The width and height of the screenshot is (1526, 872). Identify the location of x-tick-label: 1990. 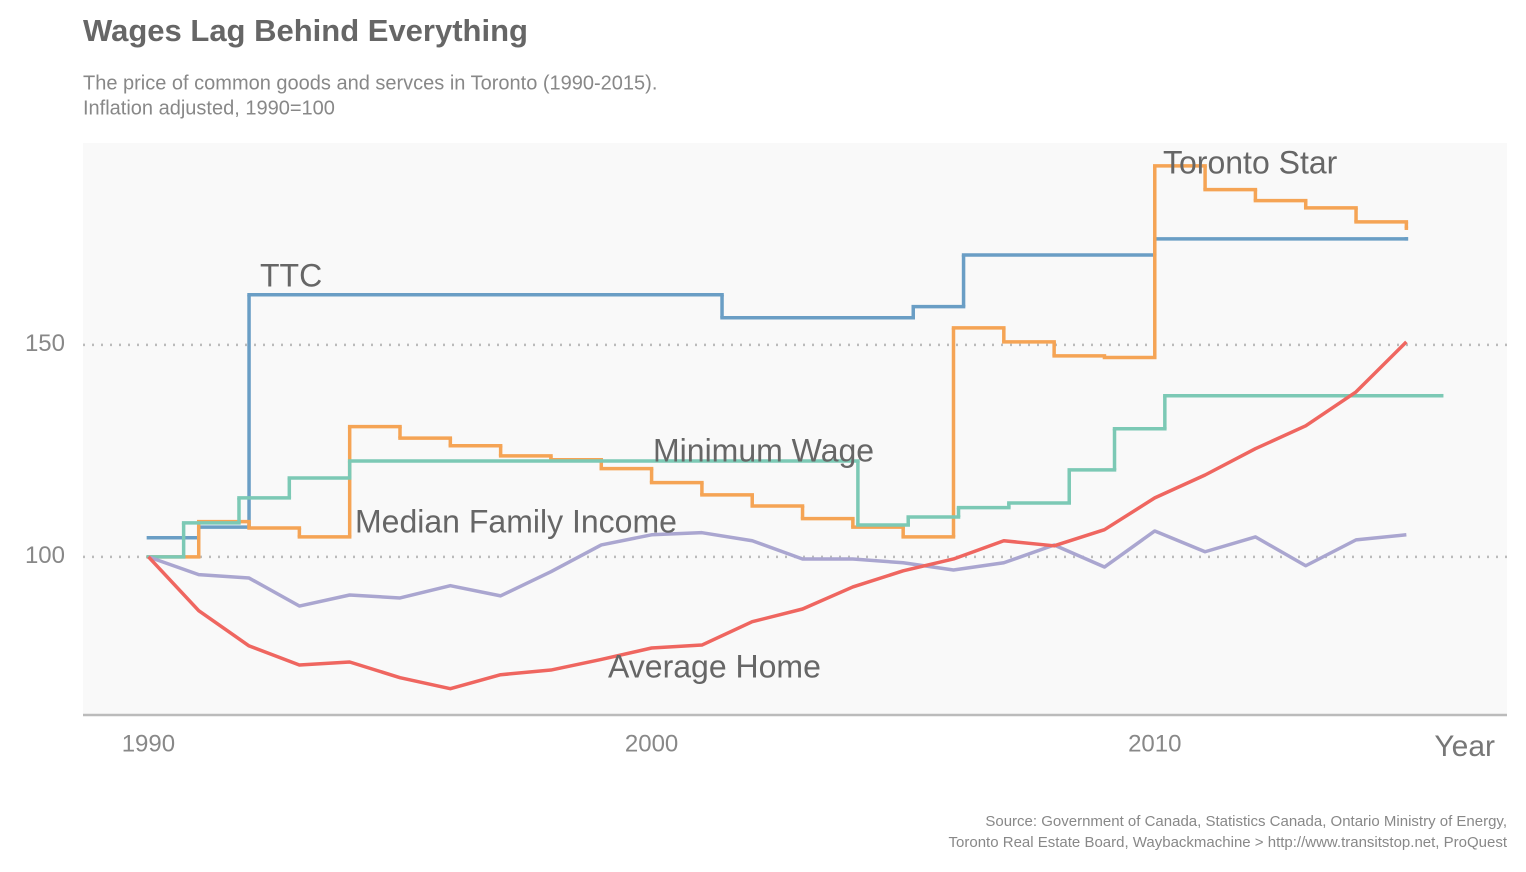
(148, 743).